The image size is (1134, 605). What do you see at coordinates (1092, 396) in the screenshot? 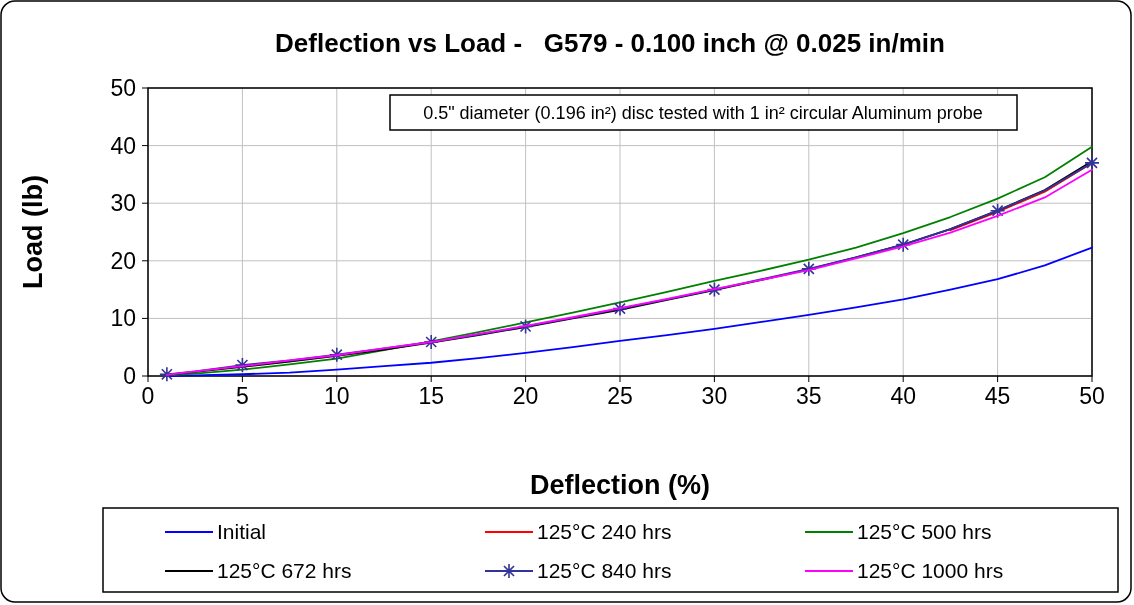
I see `x-tick-label: 50` at bounding box center [1092, 396].